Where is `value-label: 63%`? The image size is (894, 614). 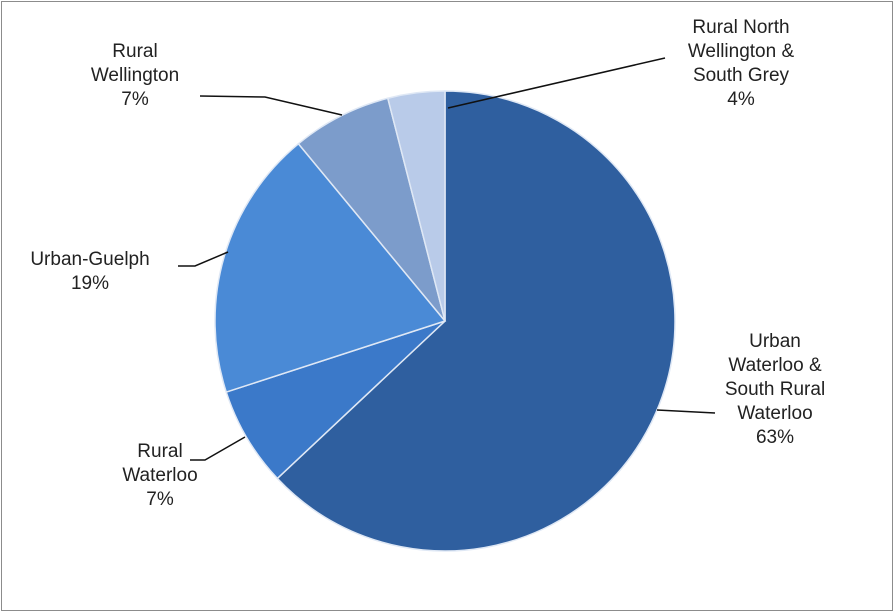 value-label: 63% is located at coordinates (775, 437).